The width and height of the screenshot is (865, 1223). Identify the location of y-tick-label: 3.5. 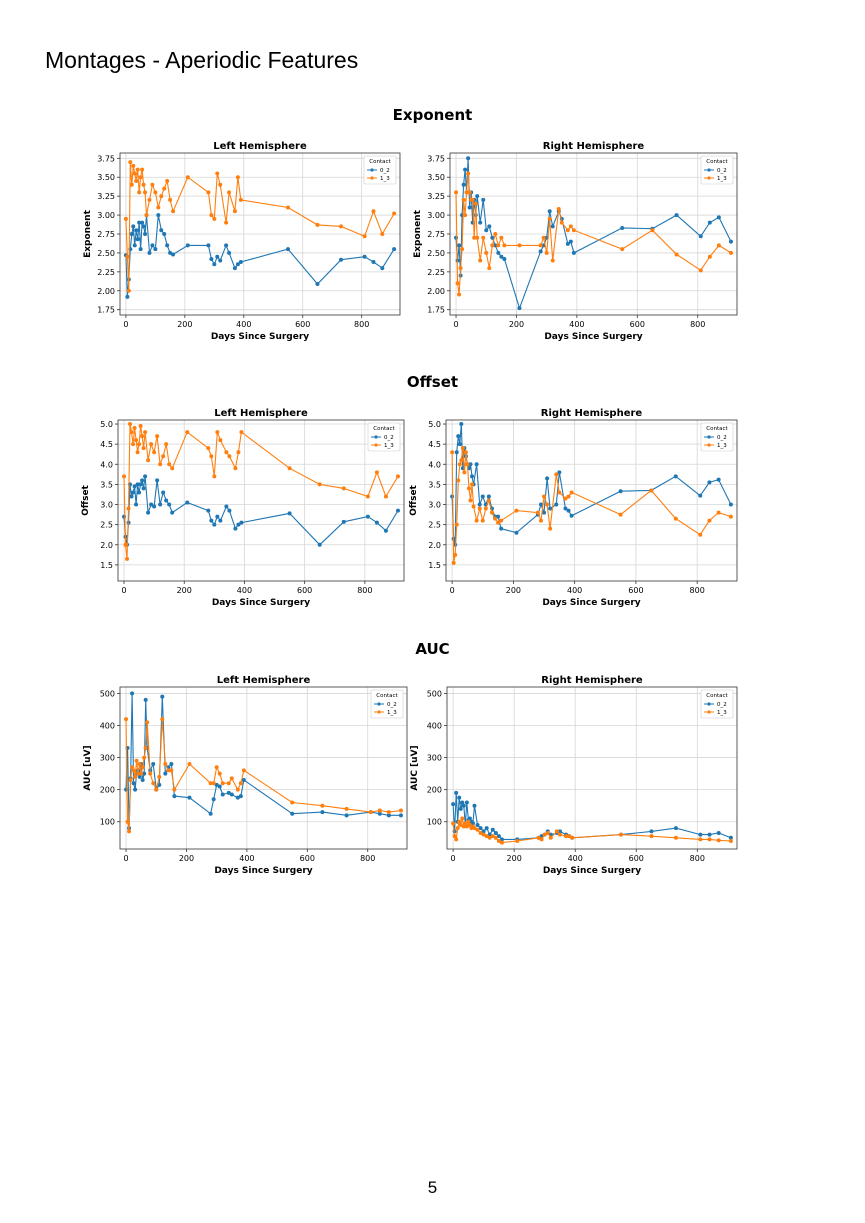
(106, 484).